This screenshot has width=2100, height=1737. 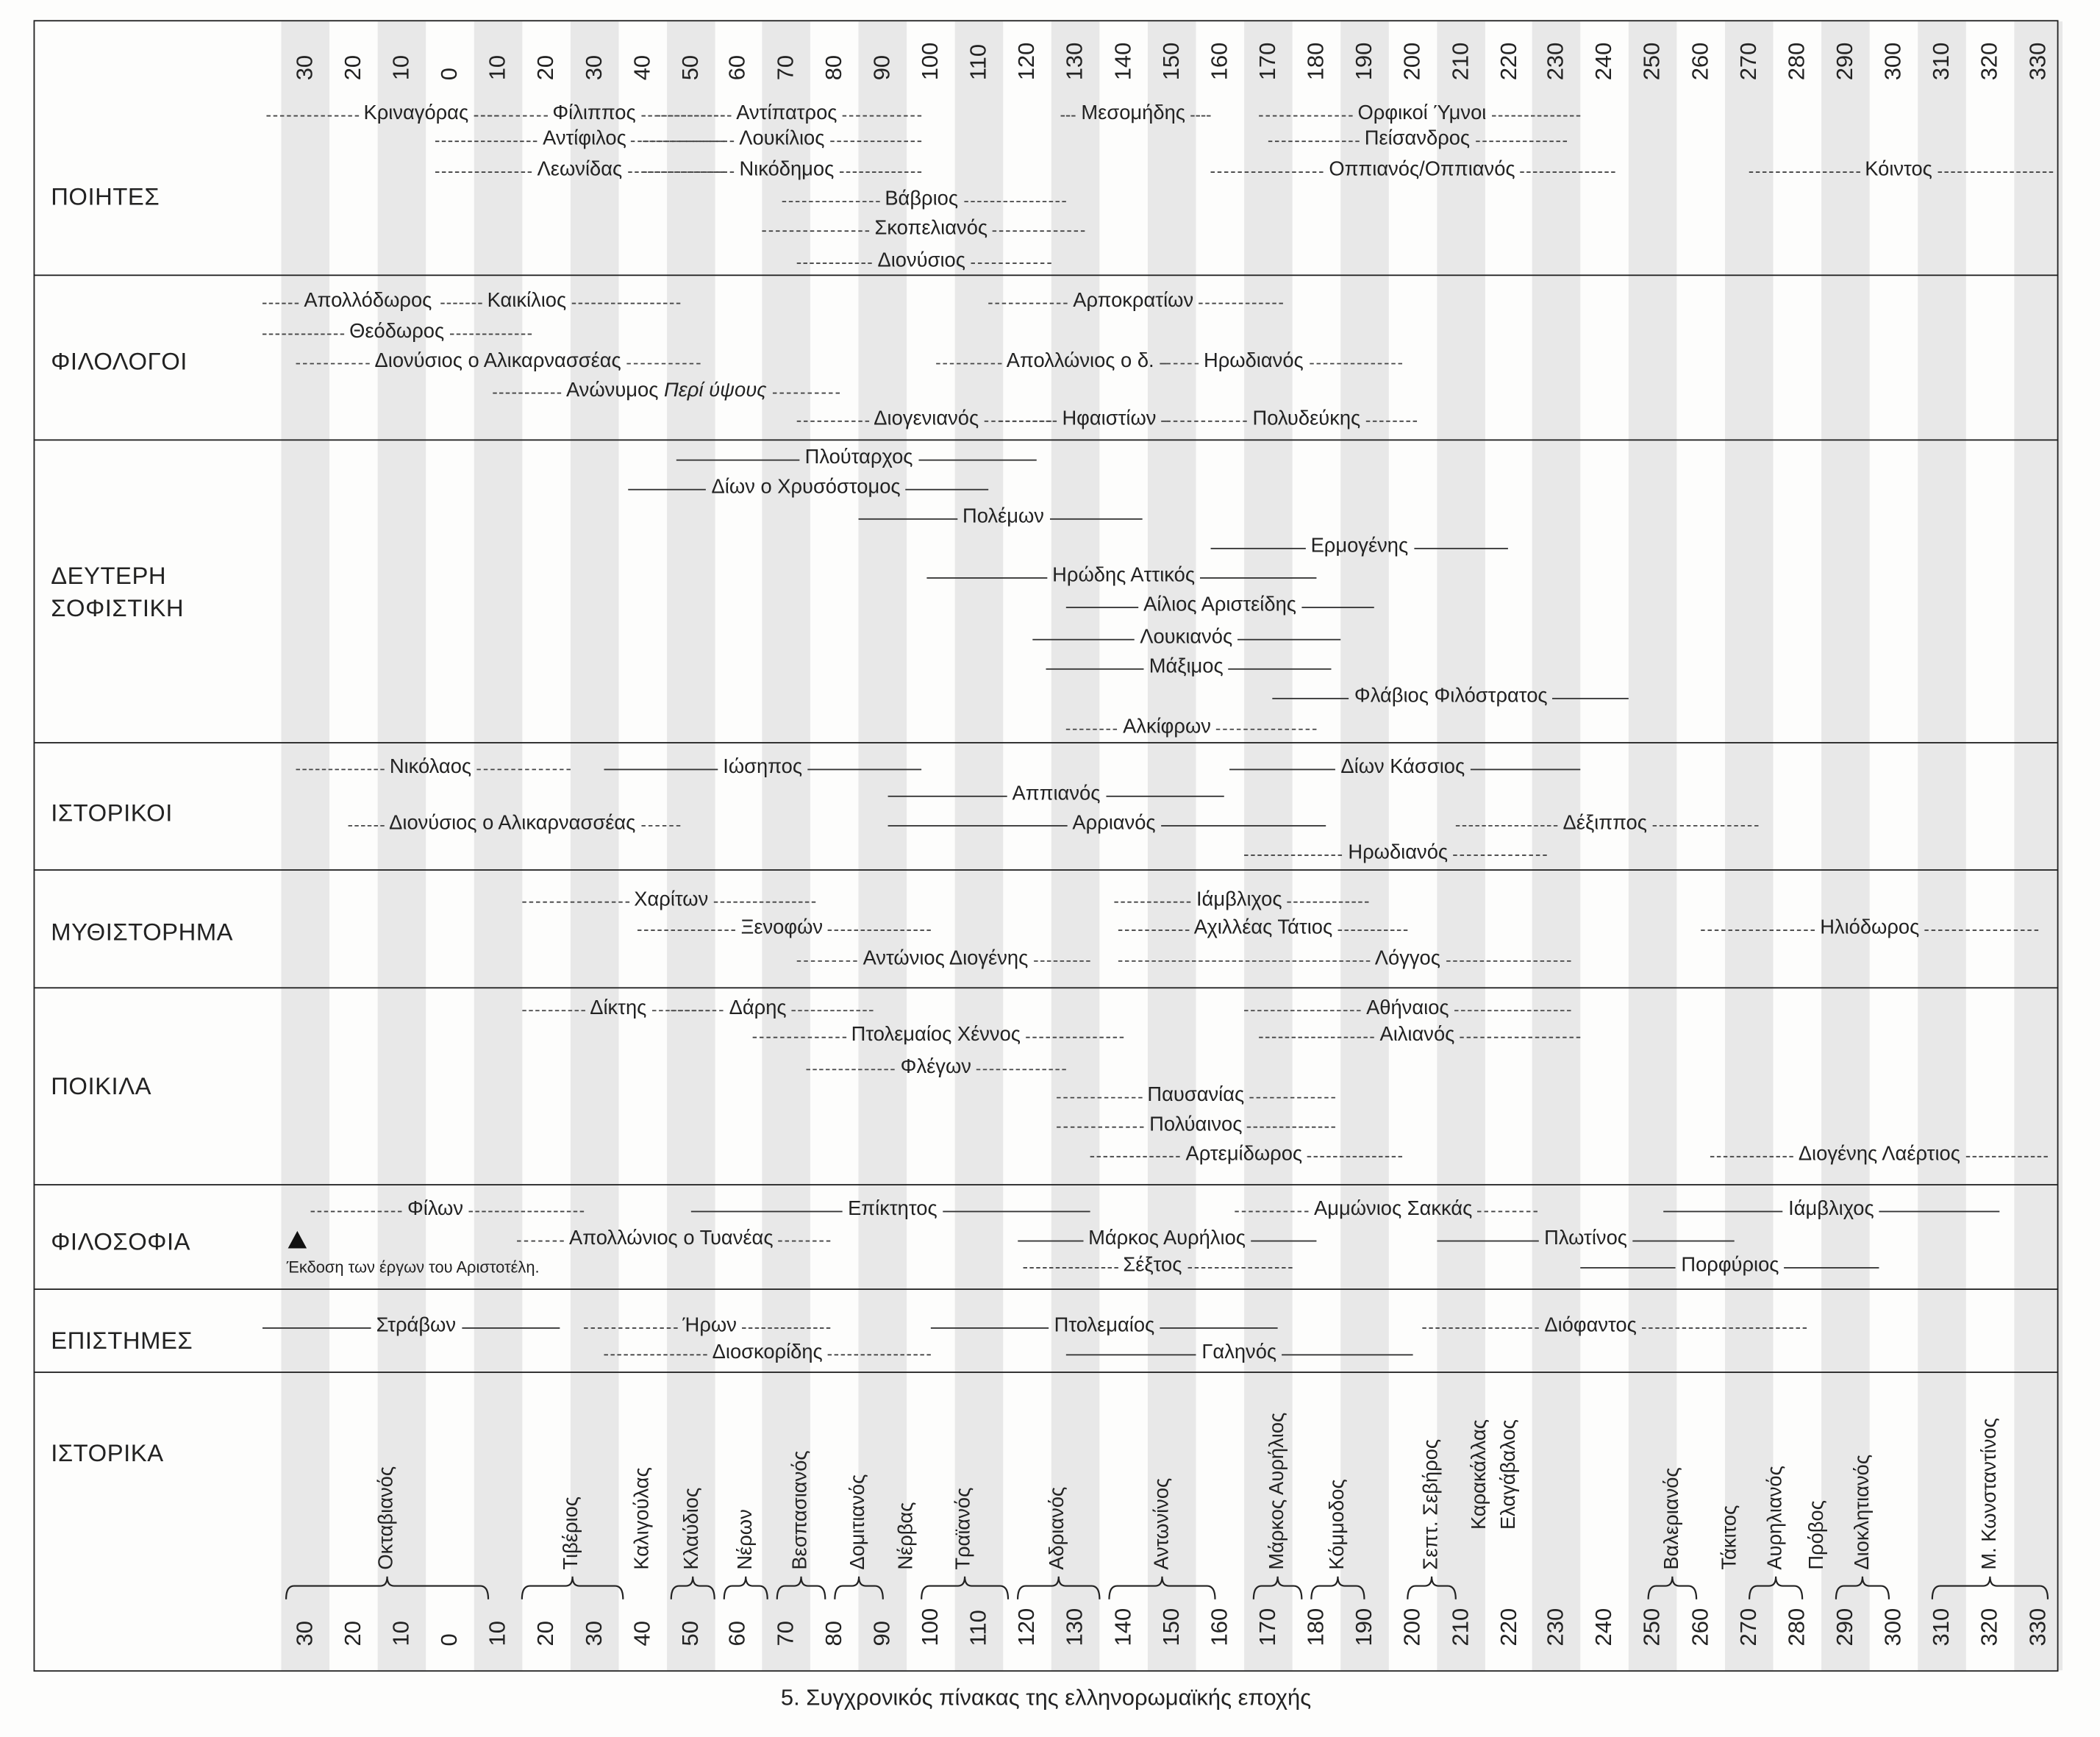 What do you see at coordinates (1134, 301) in the screenshot?
I see `entry-label: Αρποκρατίων` at bounding box center [1134, 301].